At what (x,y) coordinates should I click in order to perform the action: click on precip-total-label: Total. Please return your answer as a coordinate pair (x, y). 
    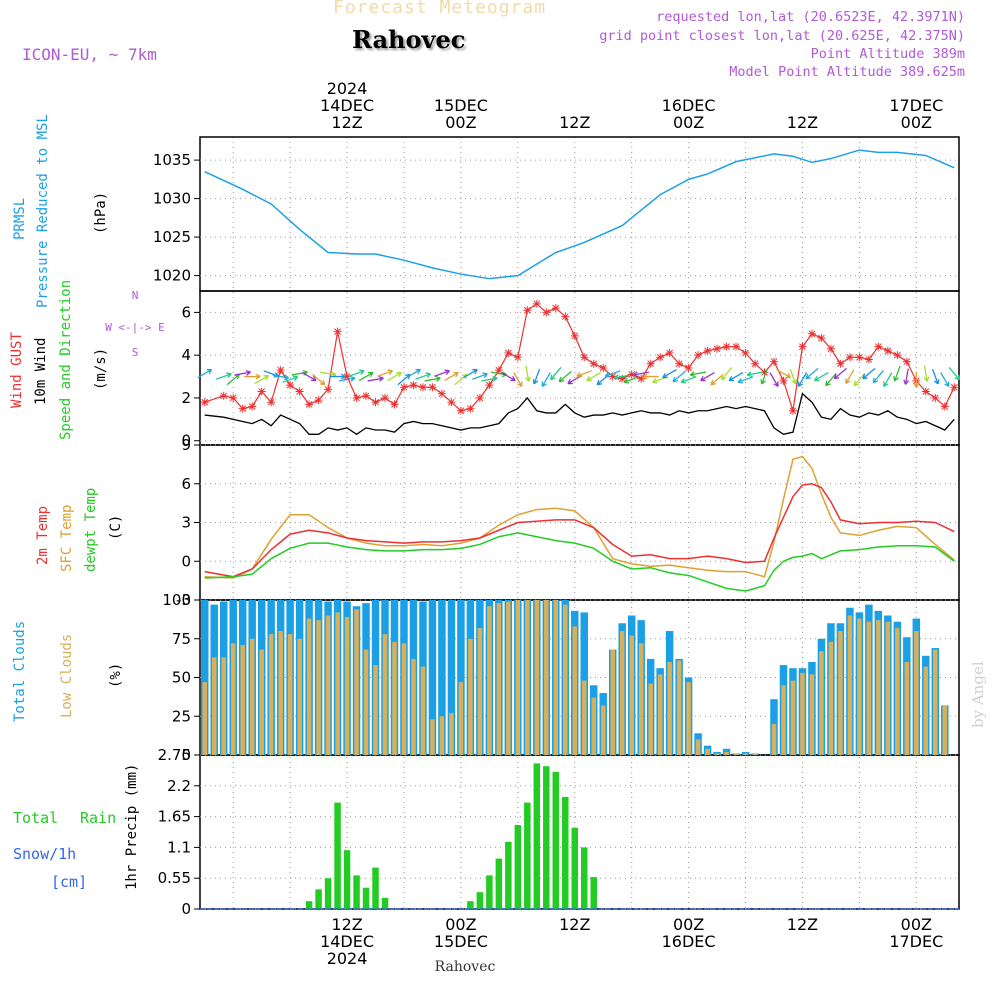
    Looking at the image, I should click on (35, 818).